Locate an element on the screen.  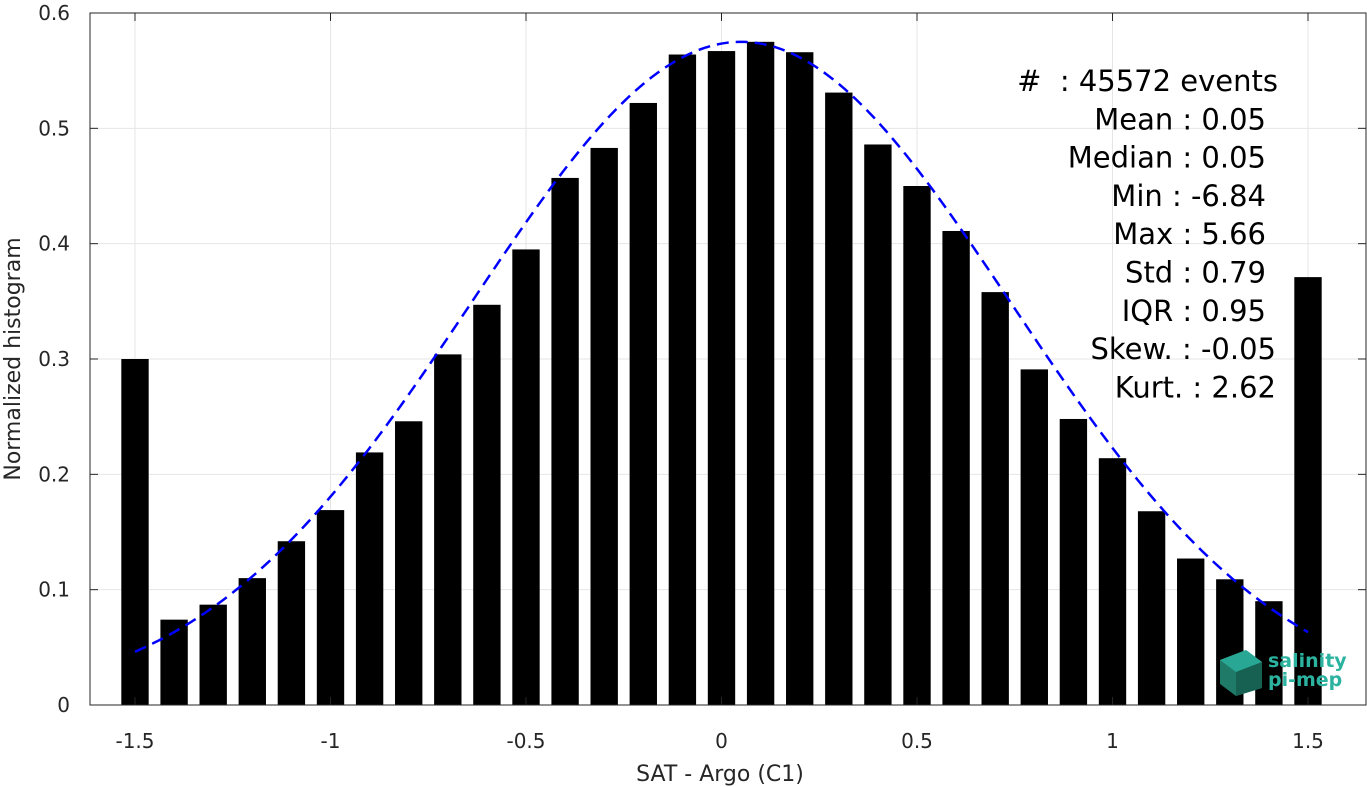
stats-line: Max : 5.66 is located at coordinates (1189, 234).